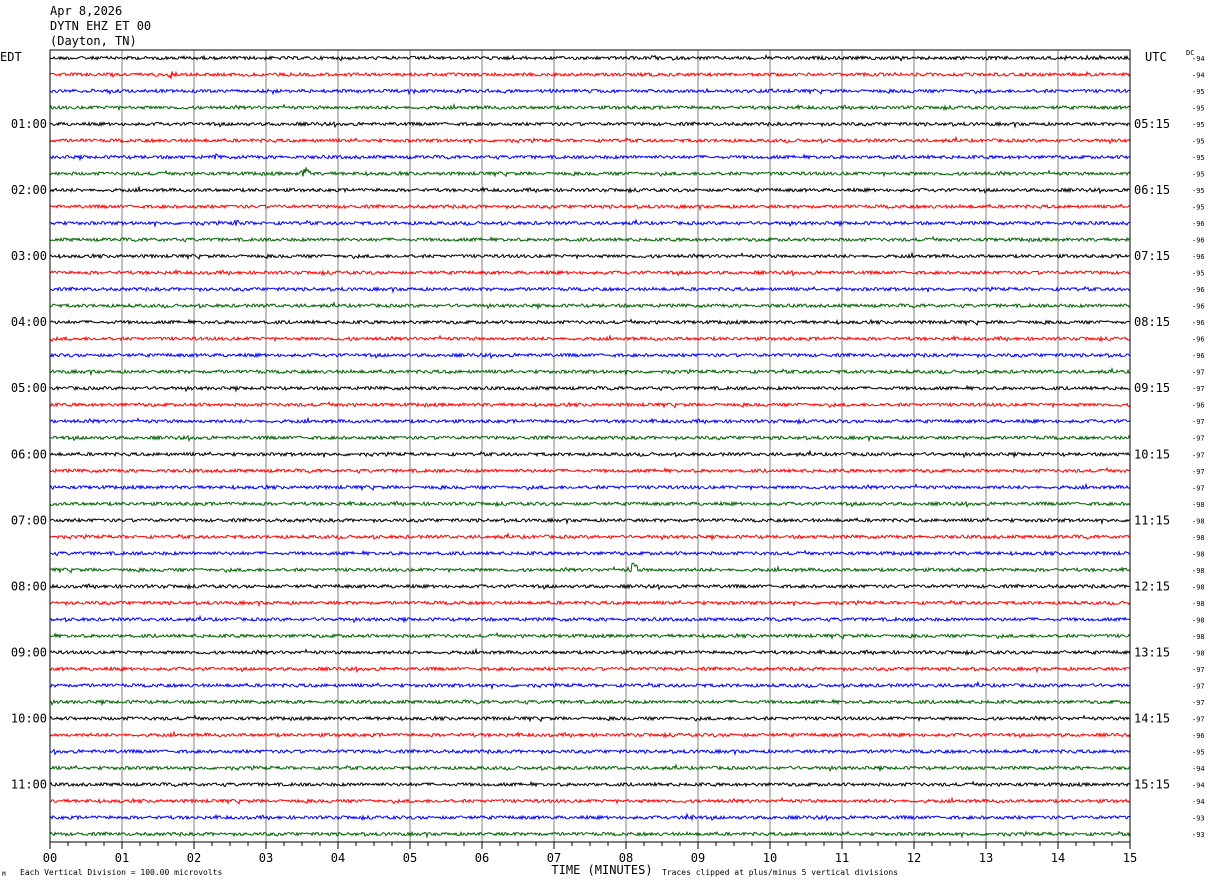 The height and width of the screenshot is (886, 1210). What do you see at coordinates (29, 388) in the screenshot?
I see `left-hour-label: 05:00` at bounding box center [29, 388].